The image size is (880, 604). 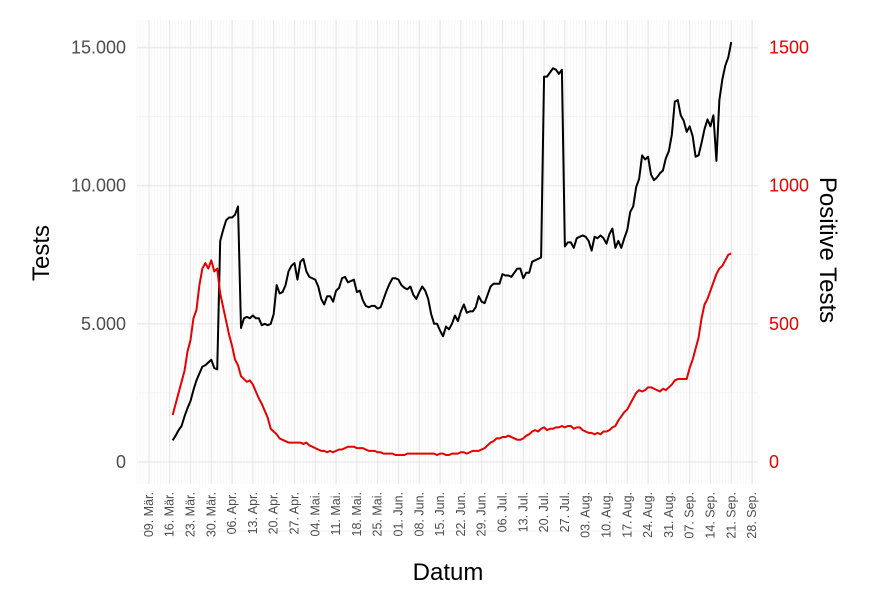 I want to click on x-tick-label: 01. Jun., so click(x=398, y=514).